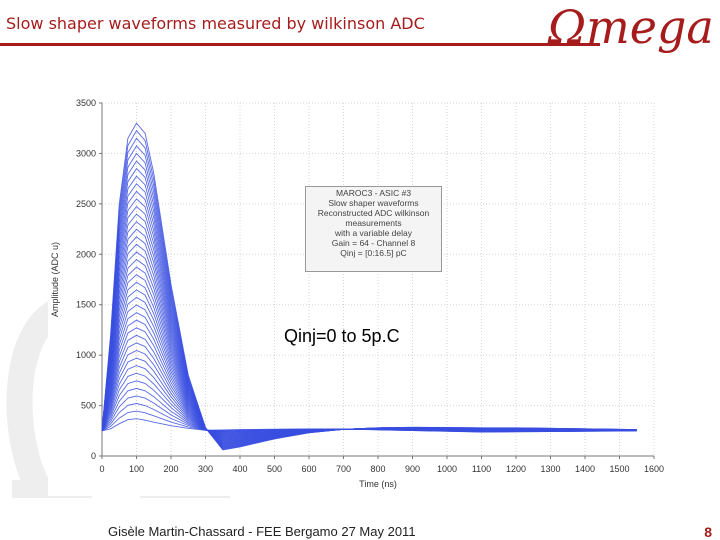 This screenshot has width=720, height=540. I want to click on x-tick-label: 700, so click(343, 469).